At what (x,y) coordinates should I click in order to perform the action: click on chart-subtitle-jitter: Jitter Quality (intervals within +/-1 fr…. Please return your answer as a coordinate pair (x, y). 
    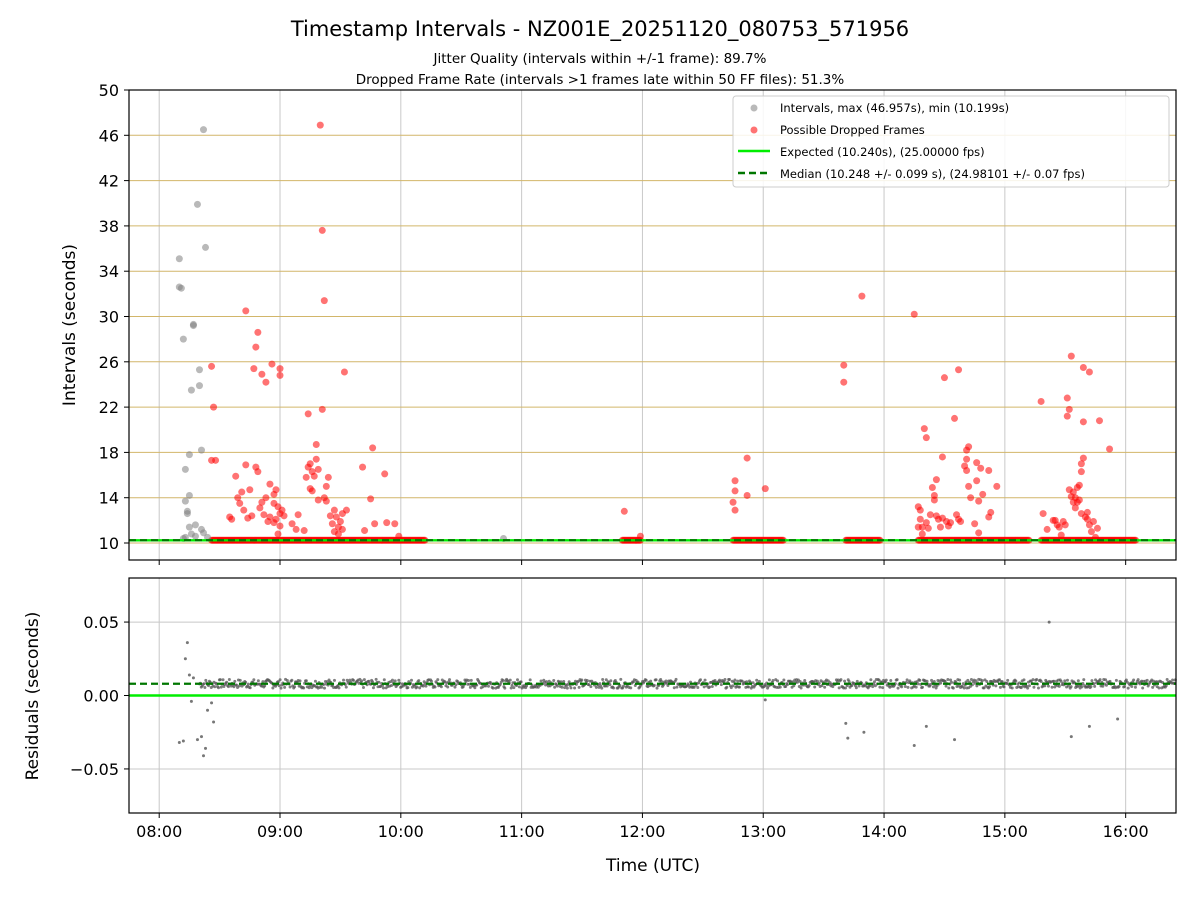
    Looking at the image, I should click on (600, 59).